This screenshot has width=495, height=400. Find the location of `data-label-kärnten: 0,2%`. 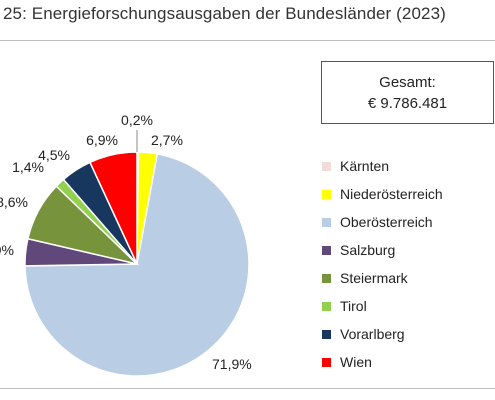

data-label-kärnten: 0,2% is located at coordinates (137, 120).